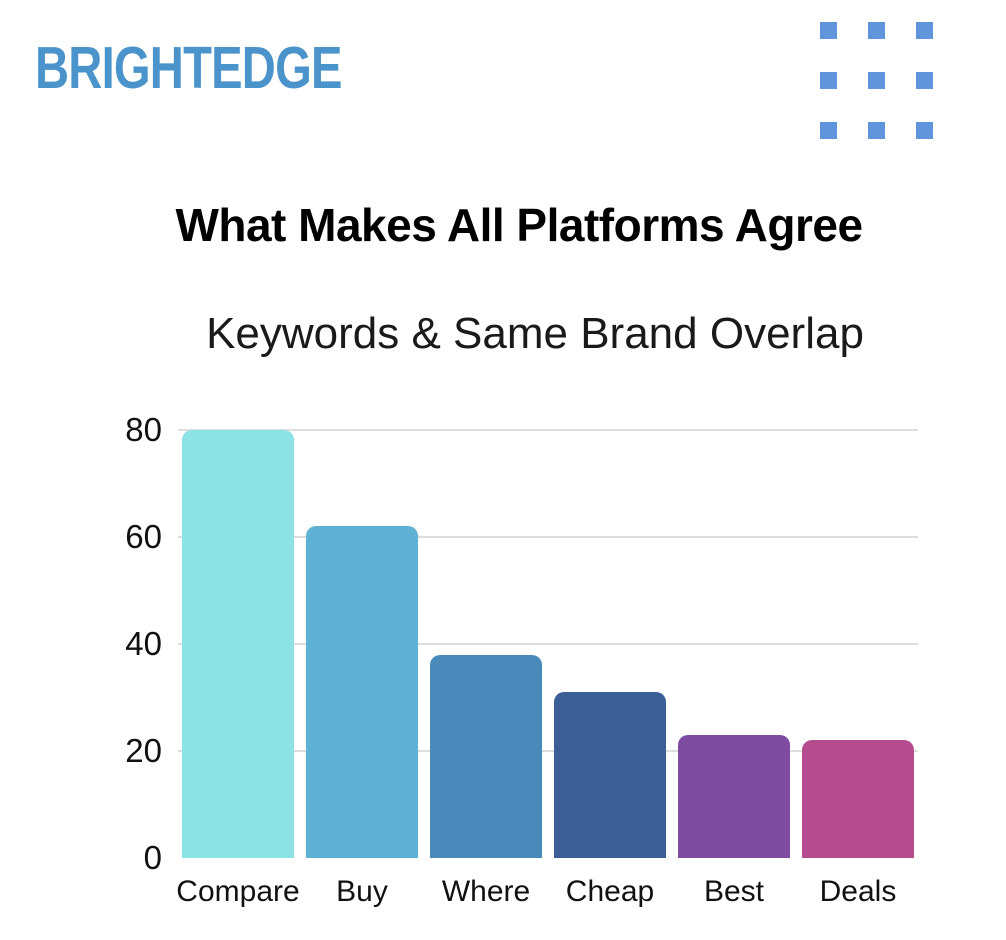  What do you see at coordinates (143, 429) in the screenshot?
I see `y-tick-label: 80` at bounding box center [143, 429].